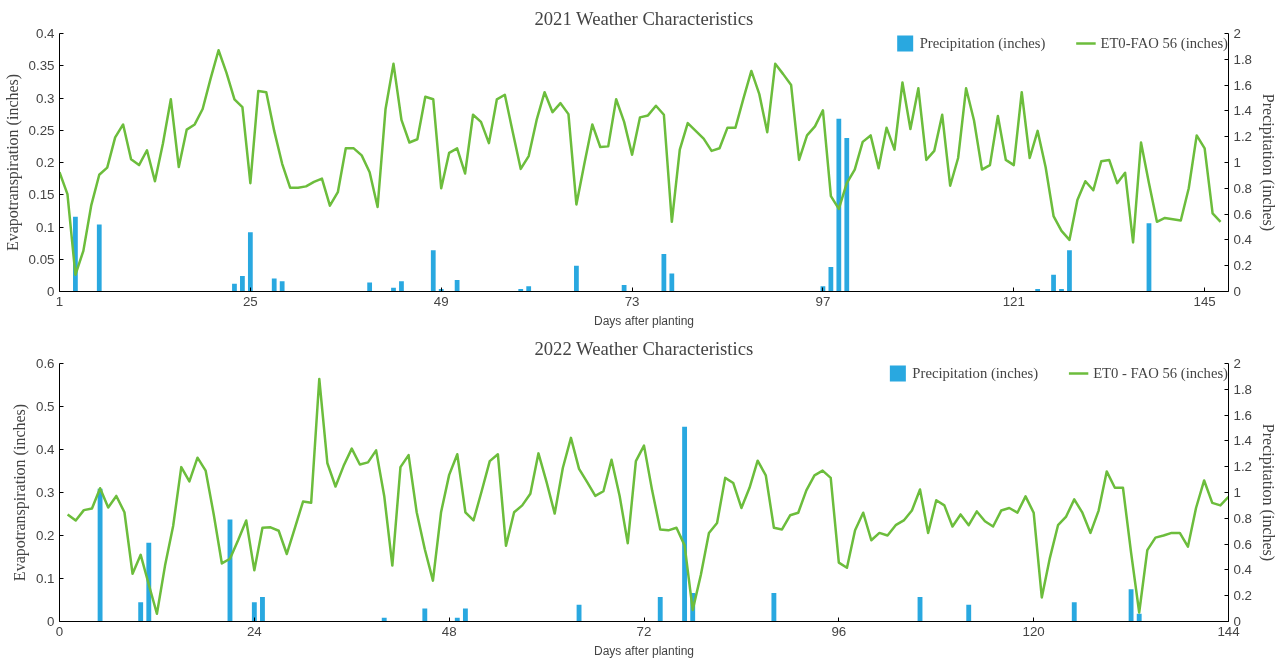  Describe the element at coordinates (59, 301) in the screenshot. I see `x-tick-label: 1` at that location.